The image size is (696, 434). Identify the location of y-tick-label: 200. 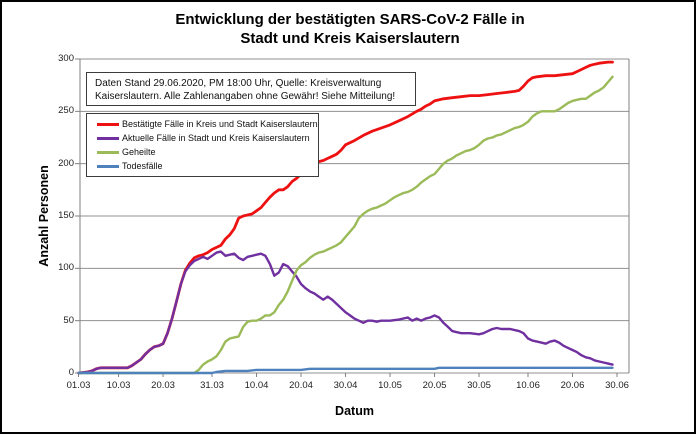
(66, 163).